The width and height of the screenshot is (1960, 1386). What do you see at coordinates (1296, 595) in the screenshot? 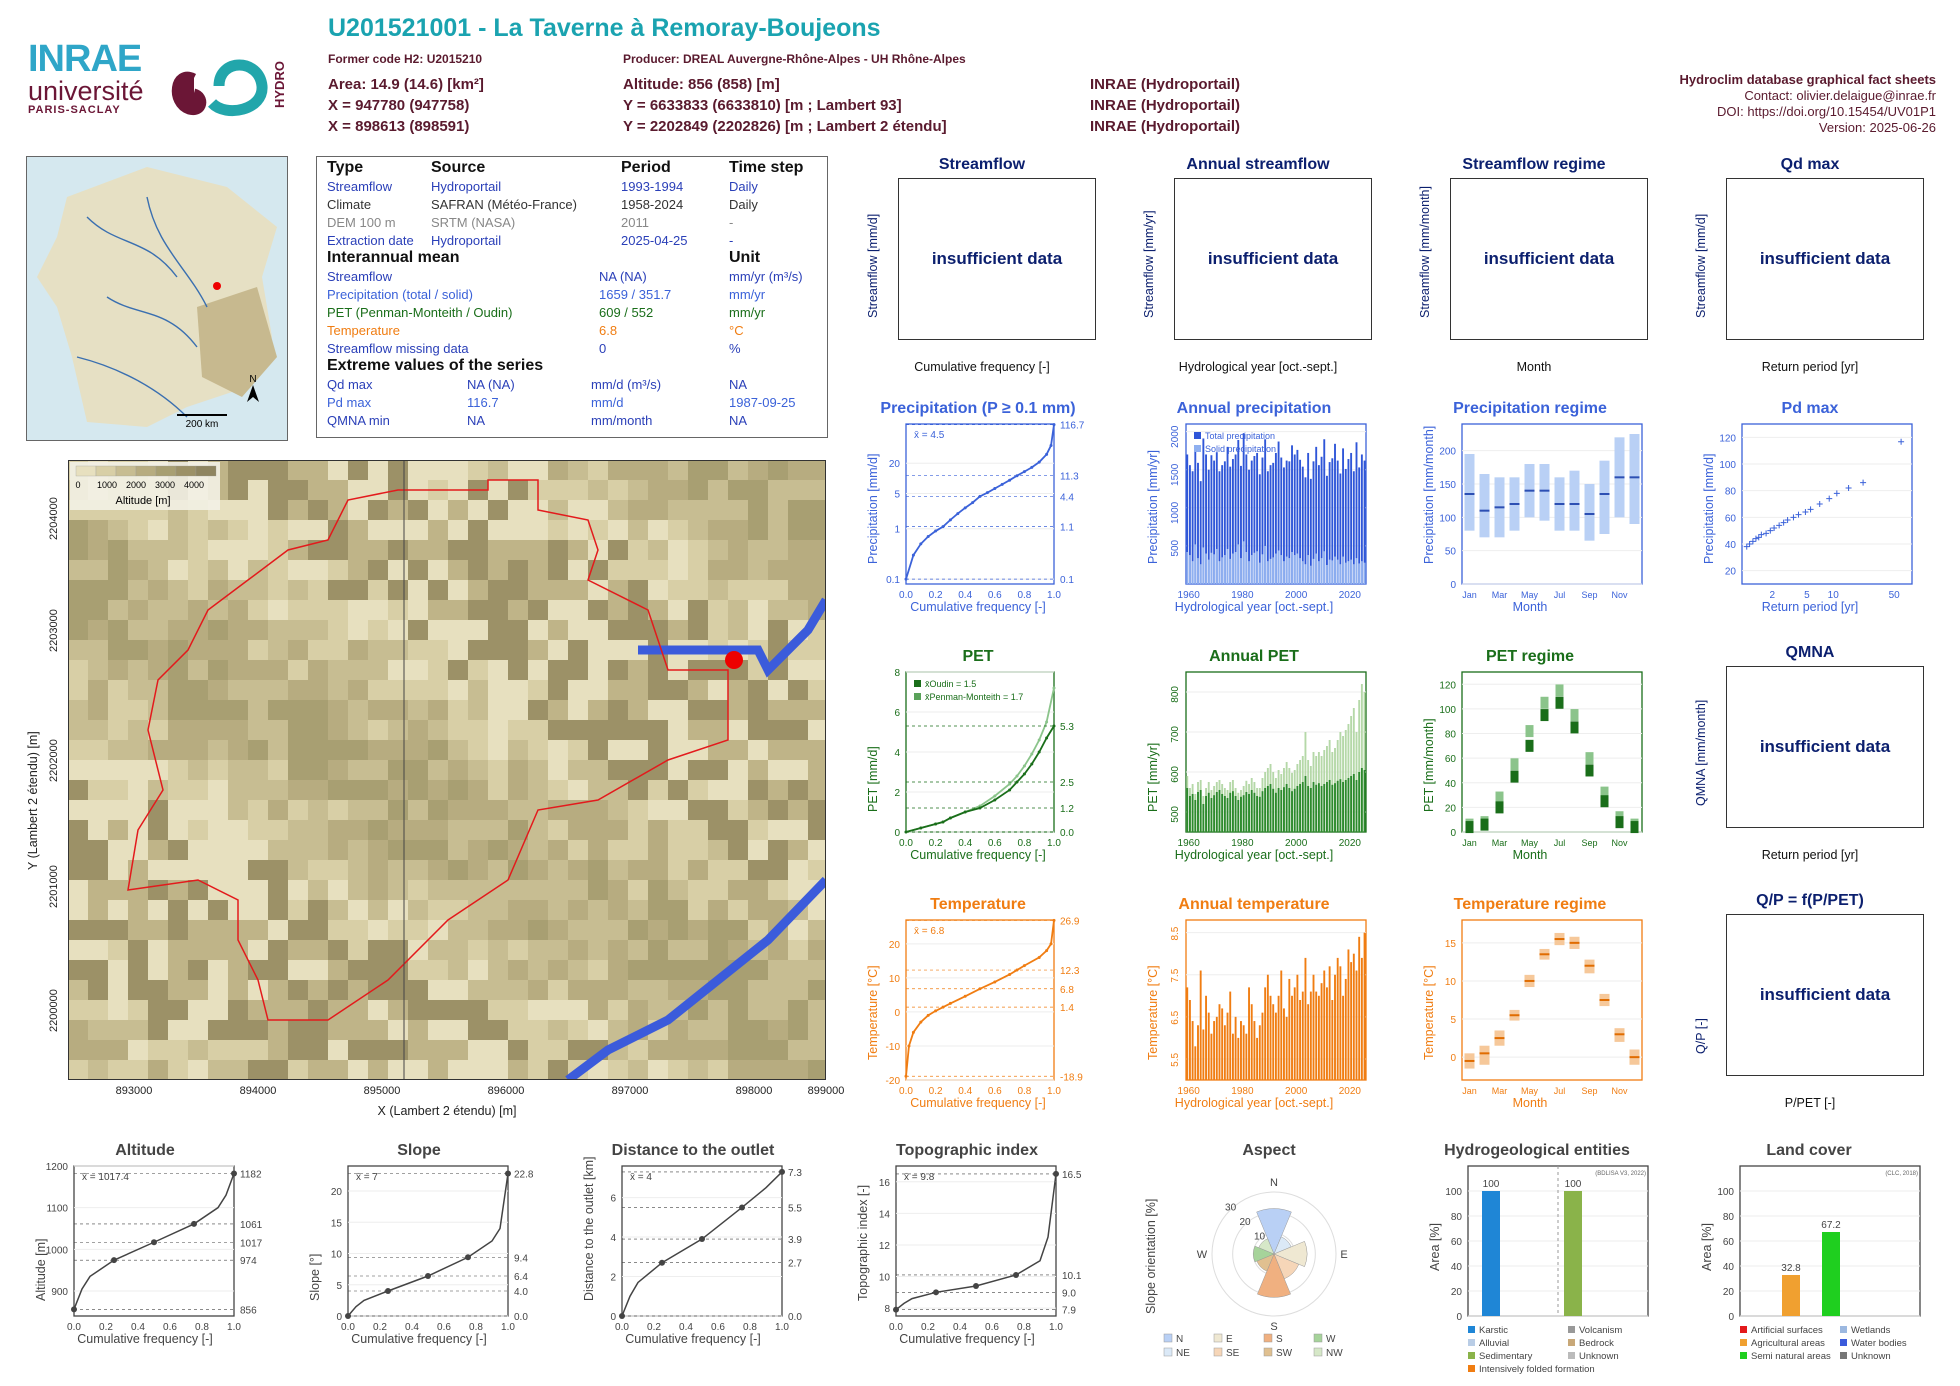
I see `x-tick: 2000` at bounding box center [1296, 595].